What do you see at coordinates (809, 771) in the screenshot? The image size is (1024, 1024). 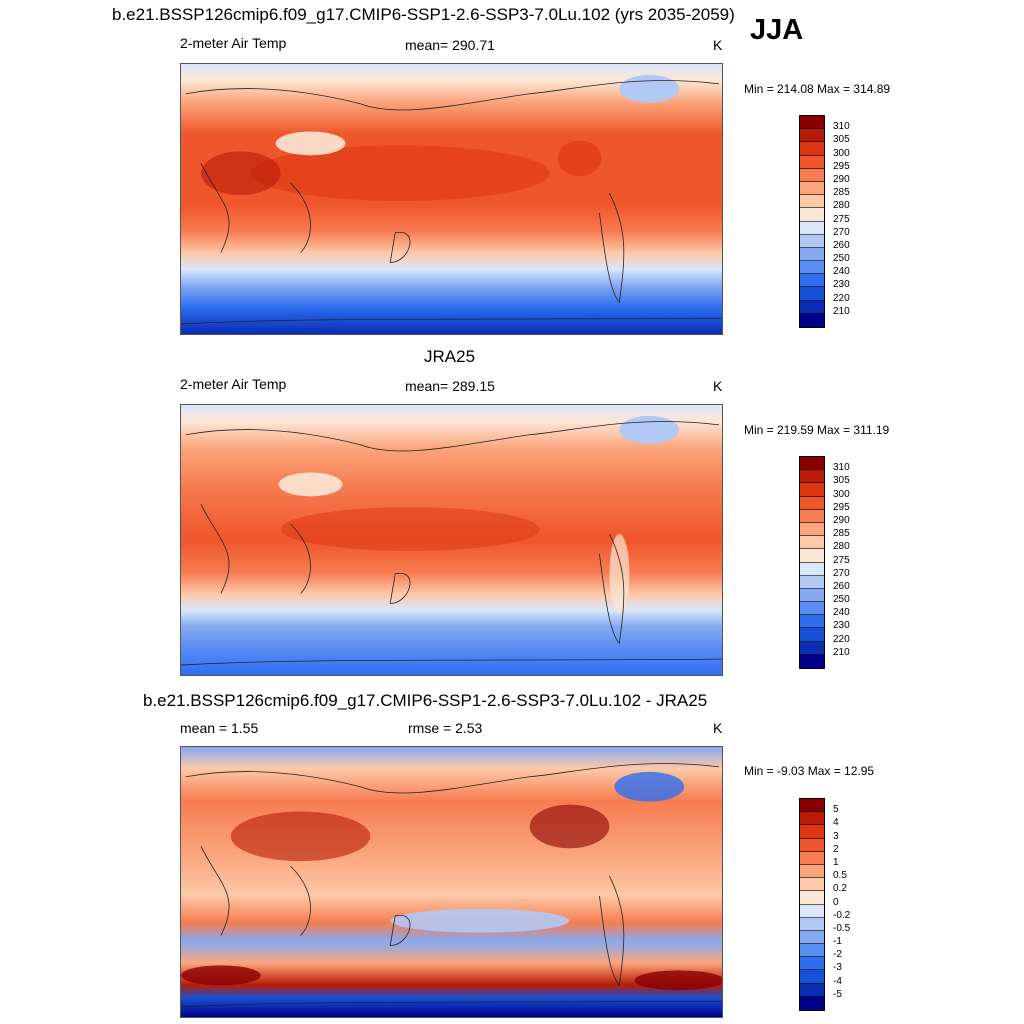 I see `panel-3-minmax: Min = -9.03 Max = 12.95` at bounding box center [809, 771].